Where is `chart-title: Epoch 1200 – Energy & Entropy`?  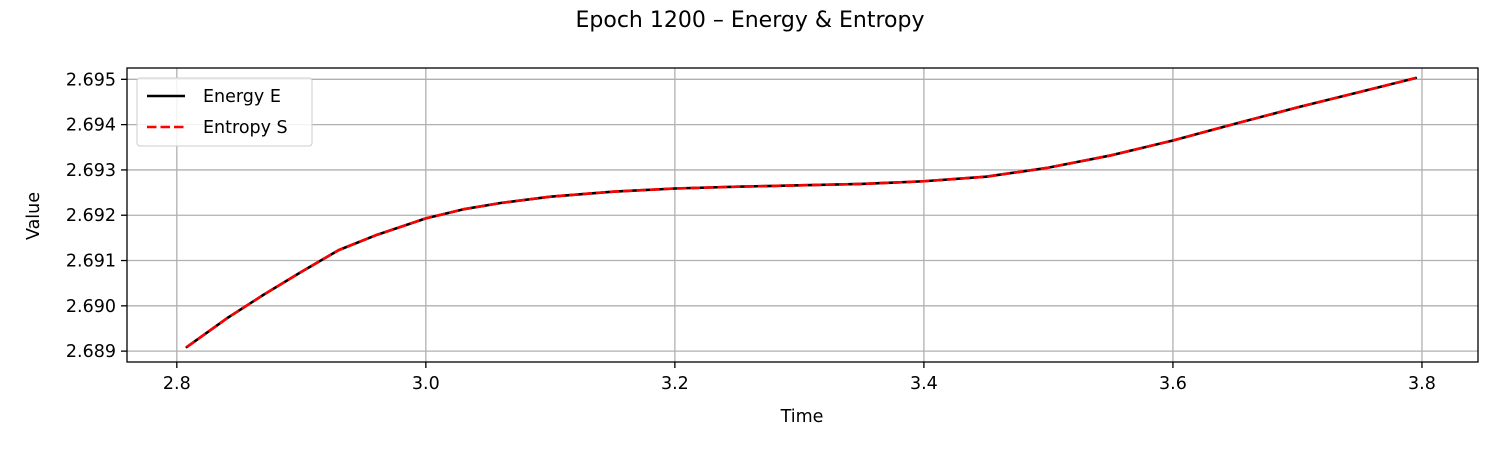 chart-title: Epoch 1200 – Energy & Entropy is located at coordinates (750, 20).